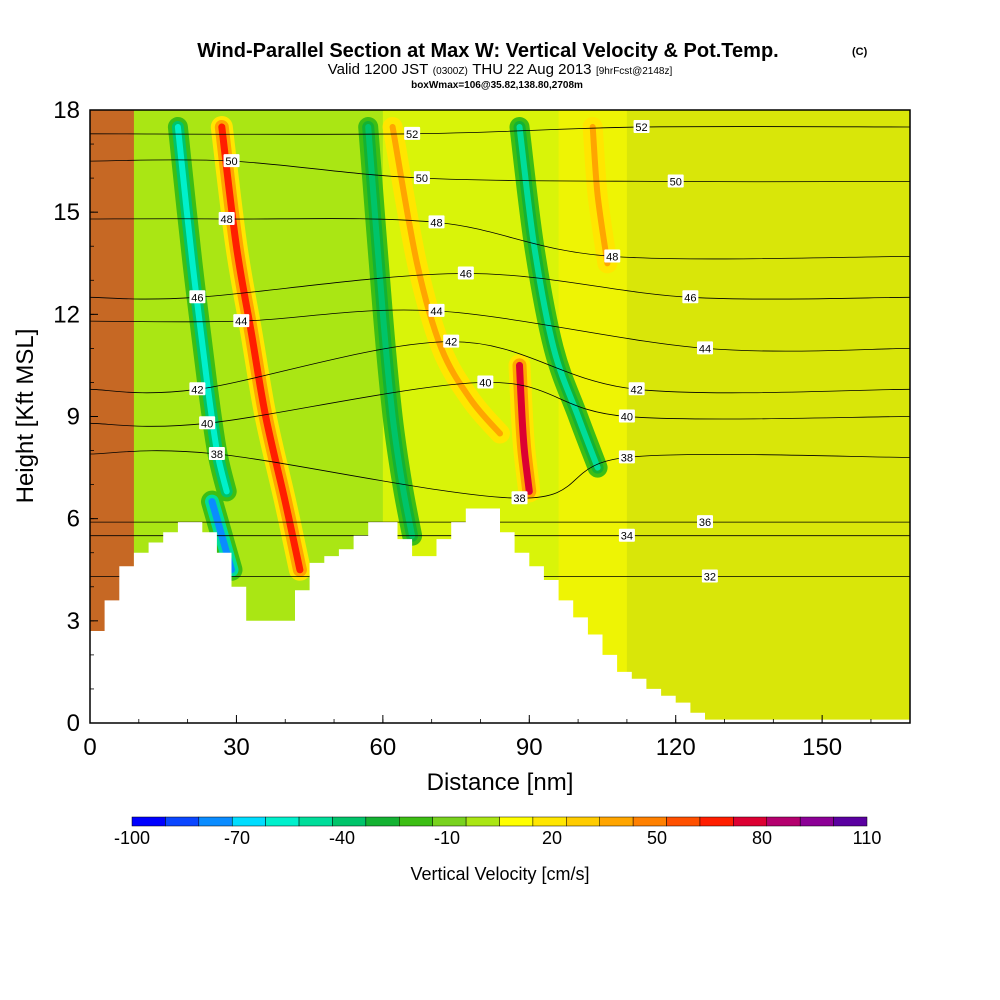  I want to click on theta-label-text: 40, so click(207, 424).